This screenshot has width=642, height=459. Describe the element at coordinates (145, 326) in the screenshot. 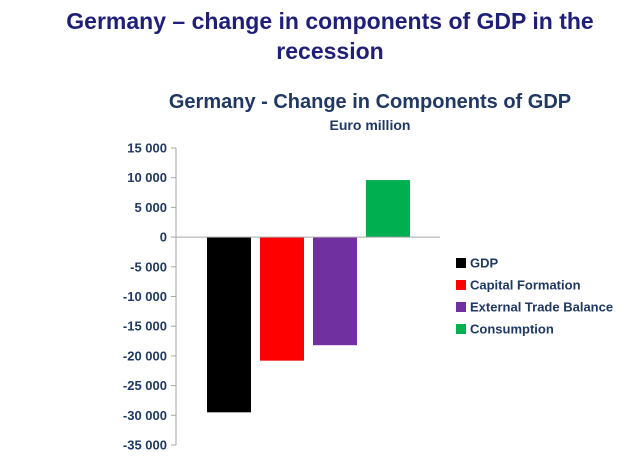

I see `y-tick-label: -15 000` at that location.